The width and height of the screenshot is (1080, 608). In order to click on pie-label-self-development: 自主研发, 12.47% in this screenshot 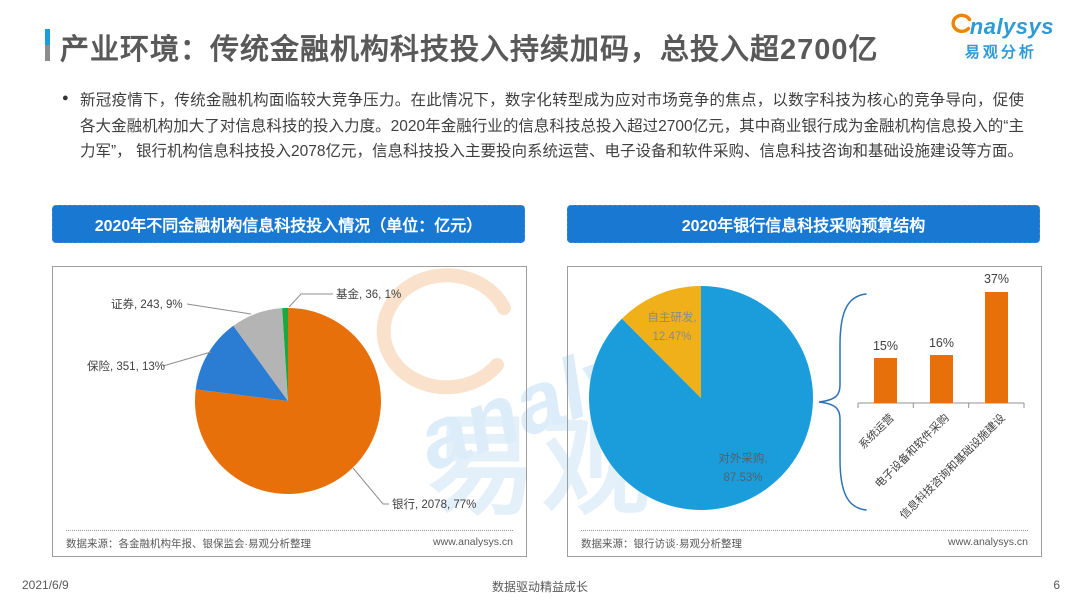, I will do `click(672, 327)`.